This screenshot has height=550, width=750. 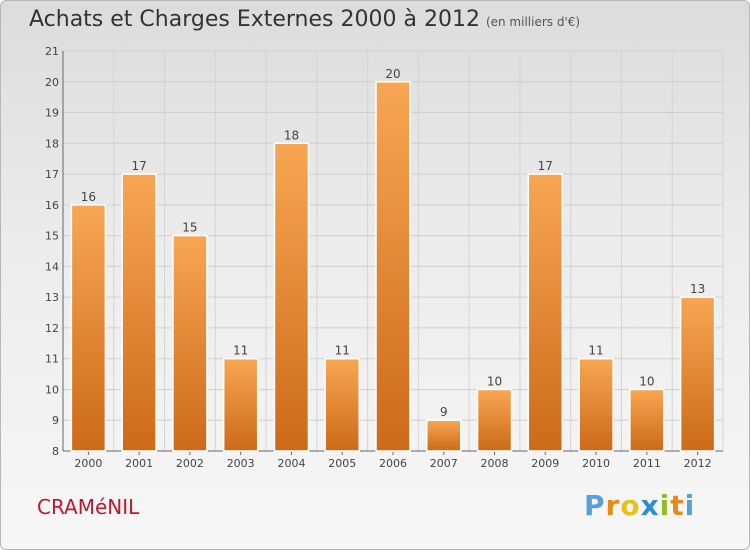 I want to click on place-name: CRAMéNIL, so click(x=88, y=507).